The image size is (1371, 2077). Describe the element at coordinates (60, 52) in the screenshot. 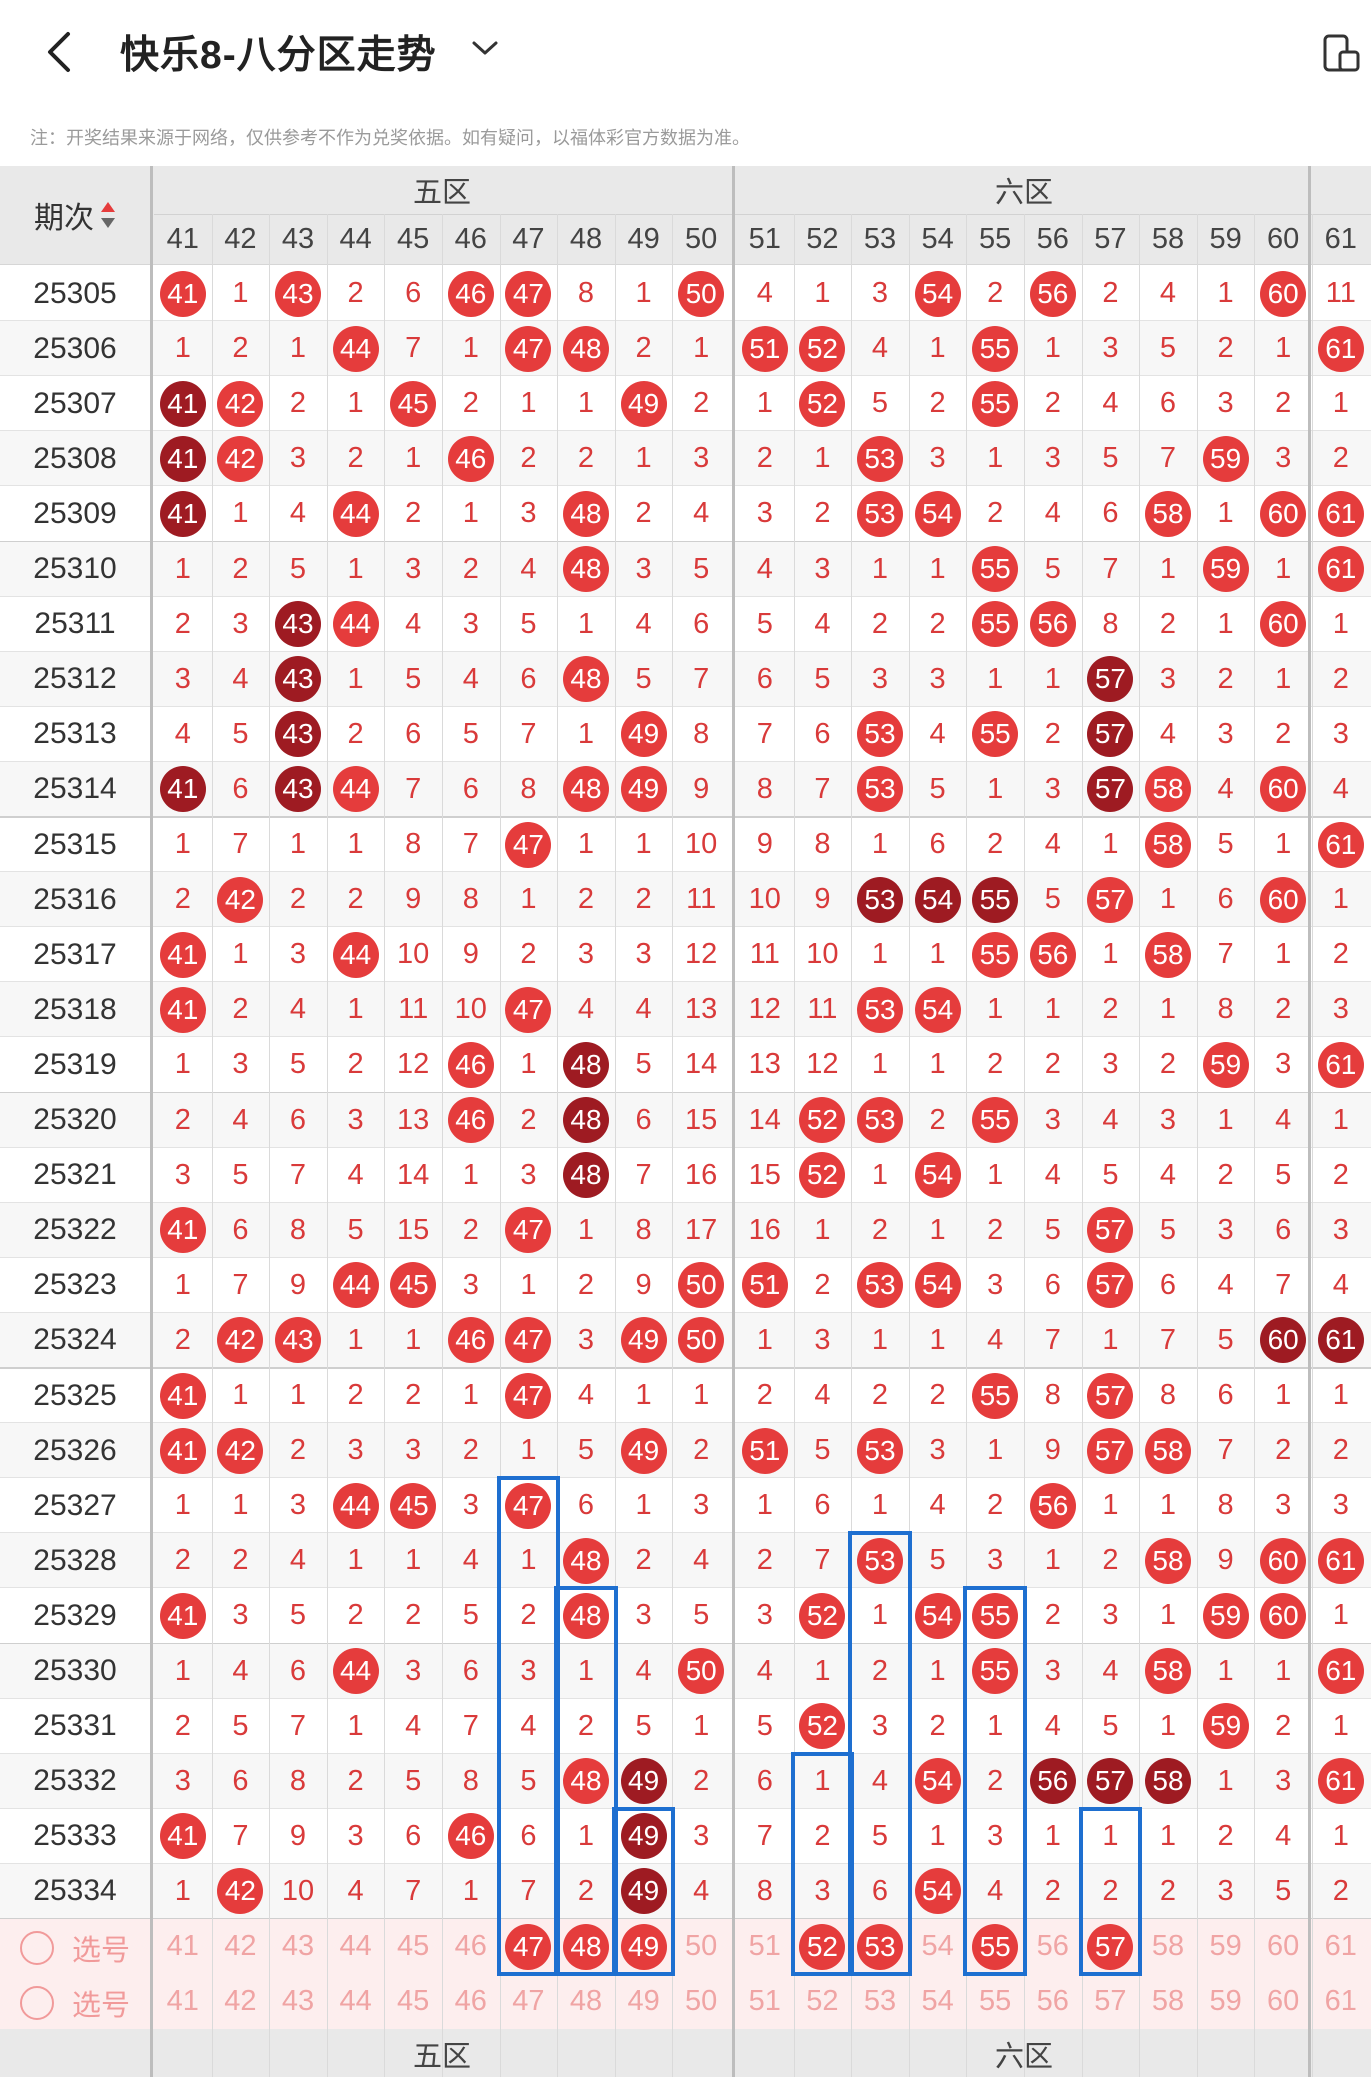

I see `back-button` at that location.